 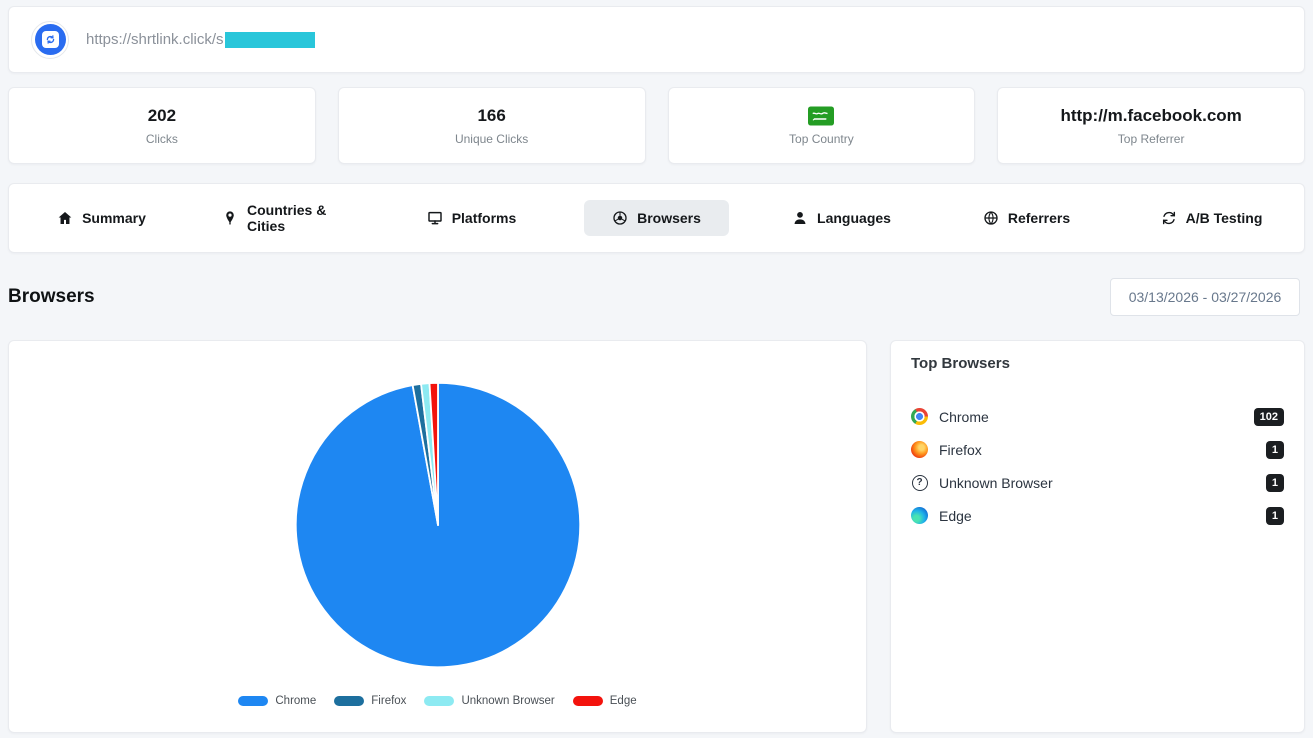 I want to click on sync-icon, so click(x=50, y=39).